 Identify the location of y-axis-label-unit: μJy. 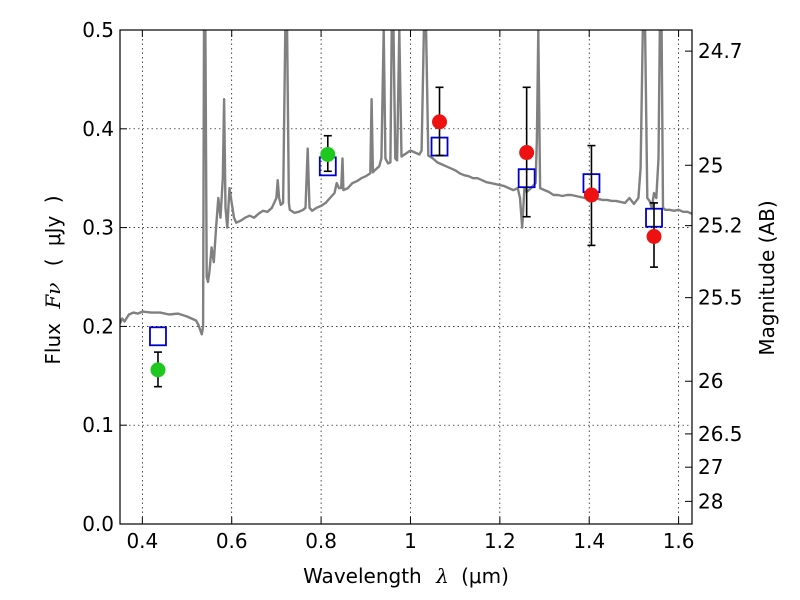
(53, 230).